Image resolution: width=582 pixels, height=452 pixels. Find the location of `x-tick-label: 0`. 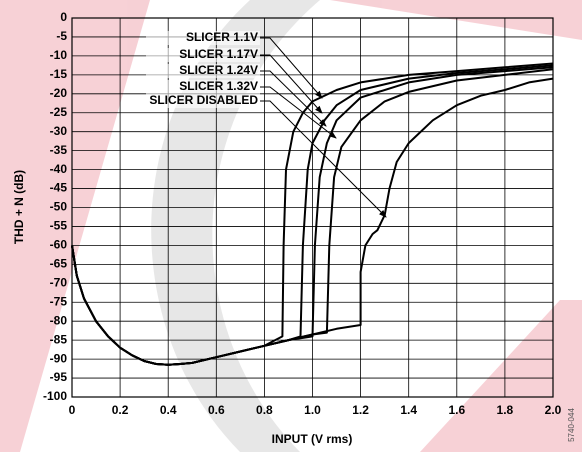

x-tick-label: 0 is located at coordinates (72, 410).